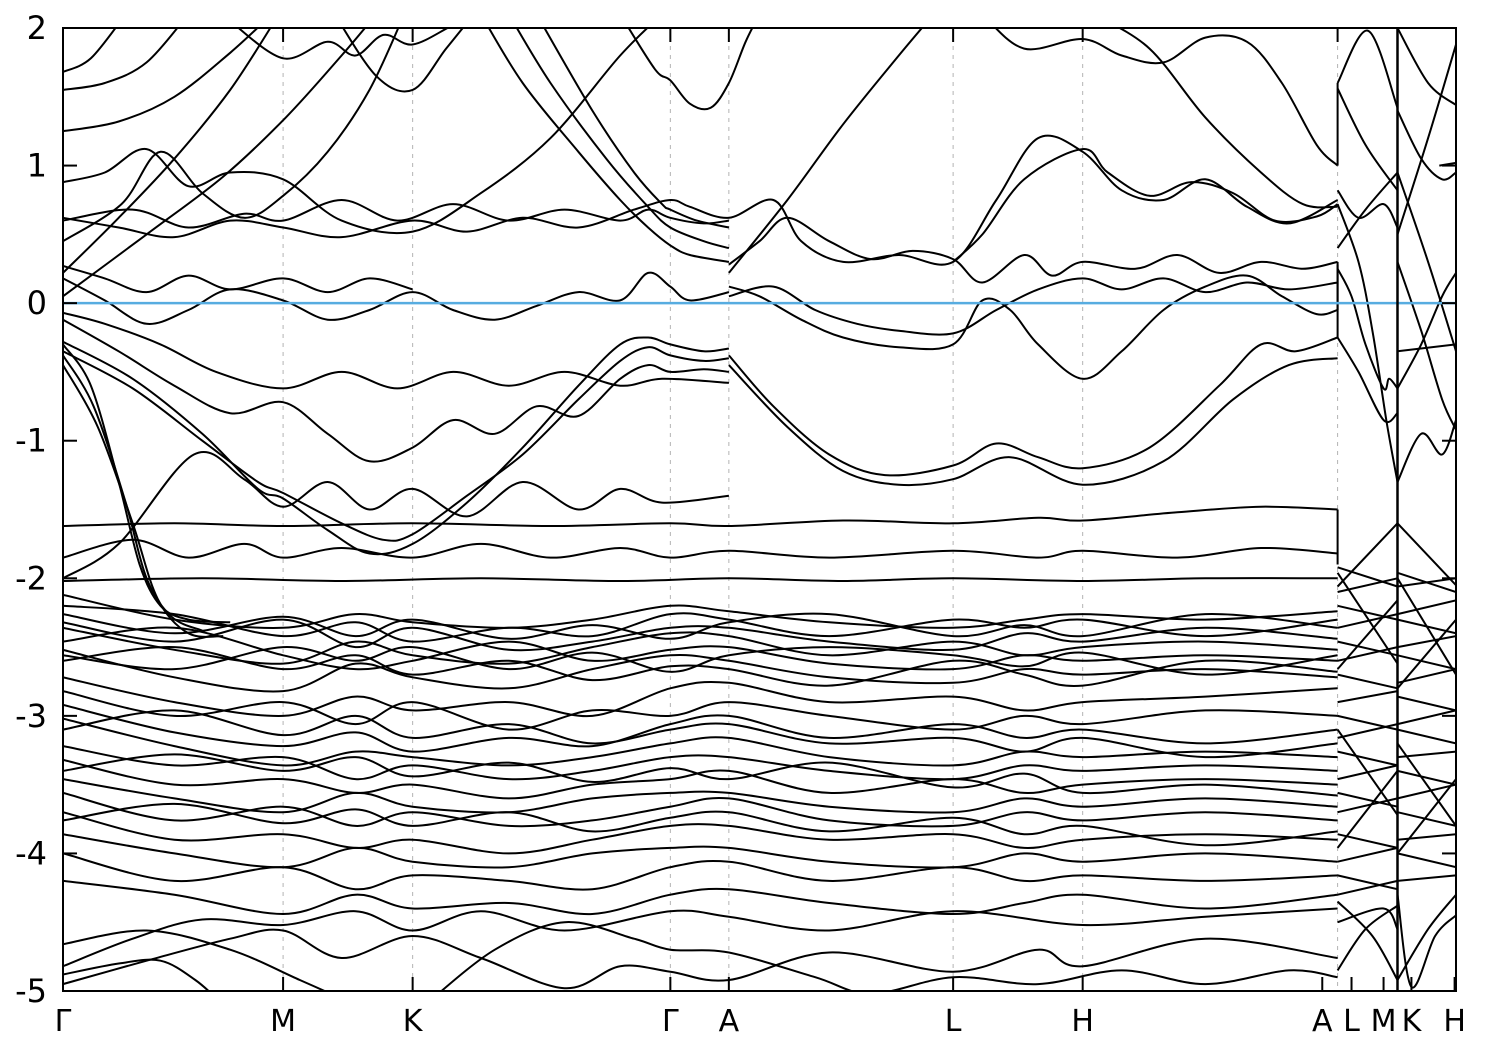 The image size is (1500, 1050). Describe the element at coordinates (953, 1021) in the screenshot. I see `x-tick-label: L` at that location.